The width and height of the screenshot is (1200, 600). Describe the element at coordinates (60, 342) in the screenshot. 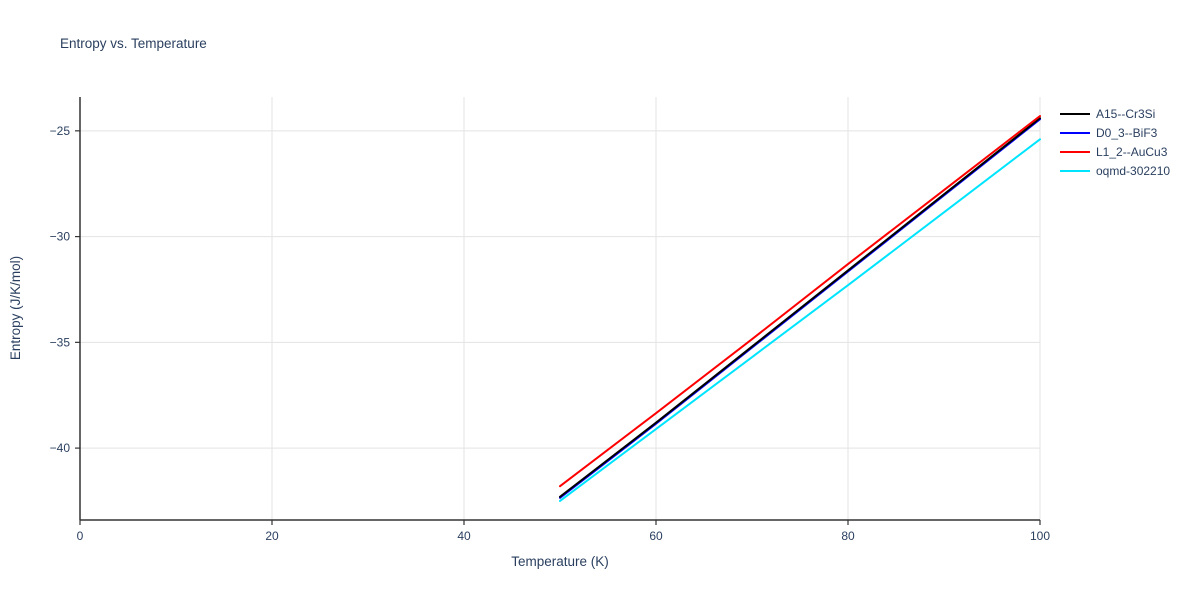

I see `y-tick-label: −35` at that location.